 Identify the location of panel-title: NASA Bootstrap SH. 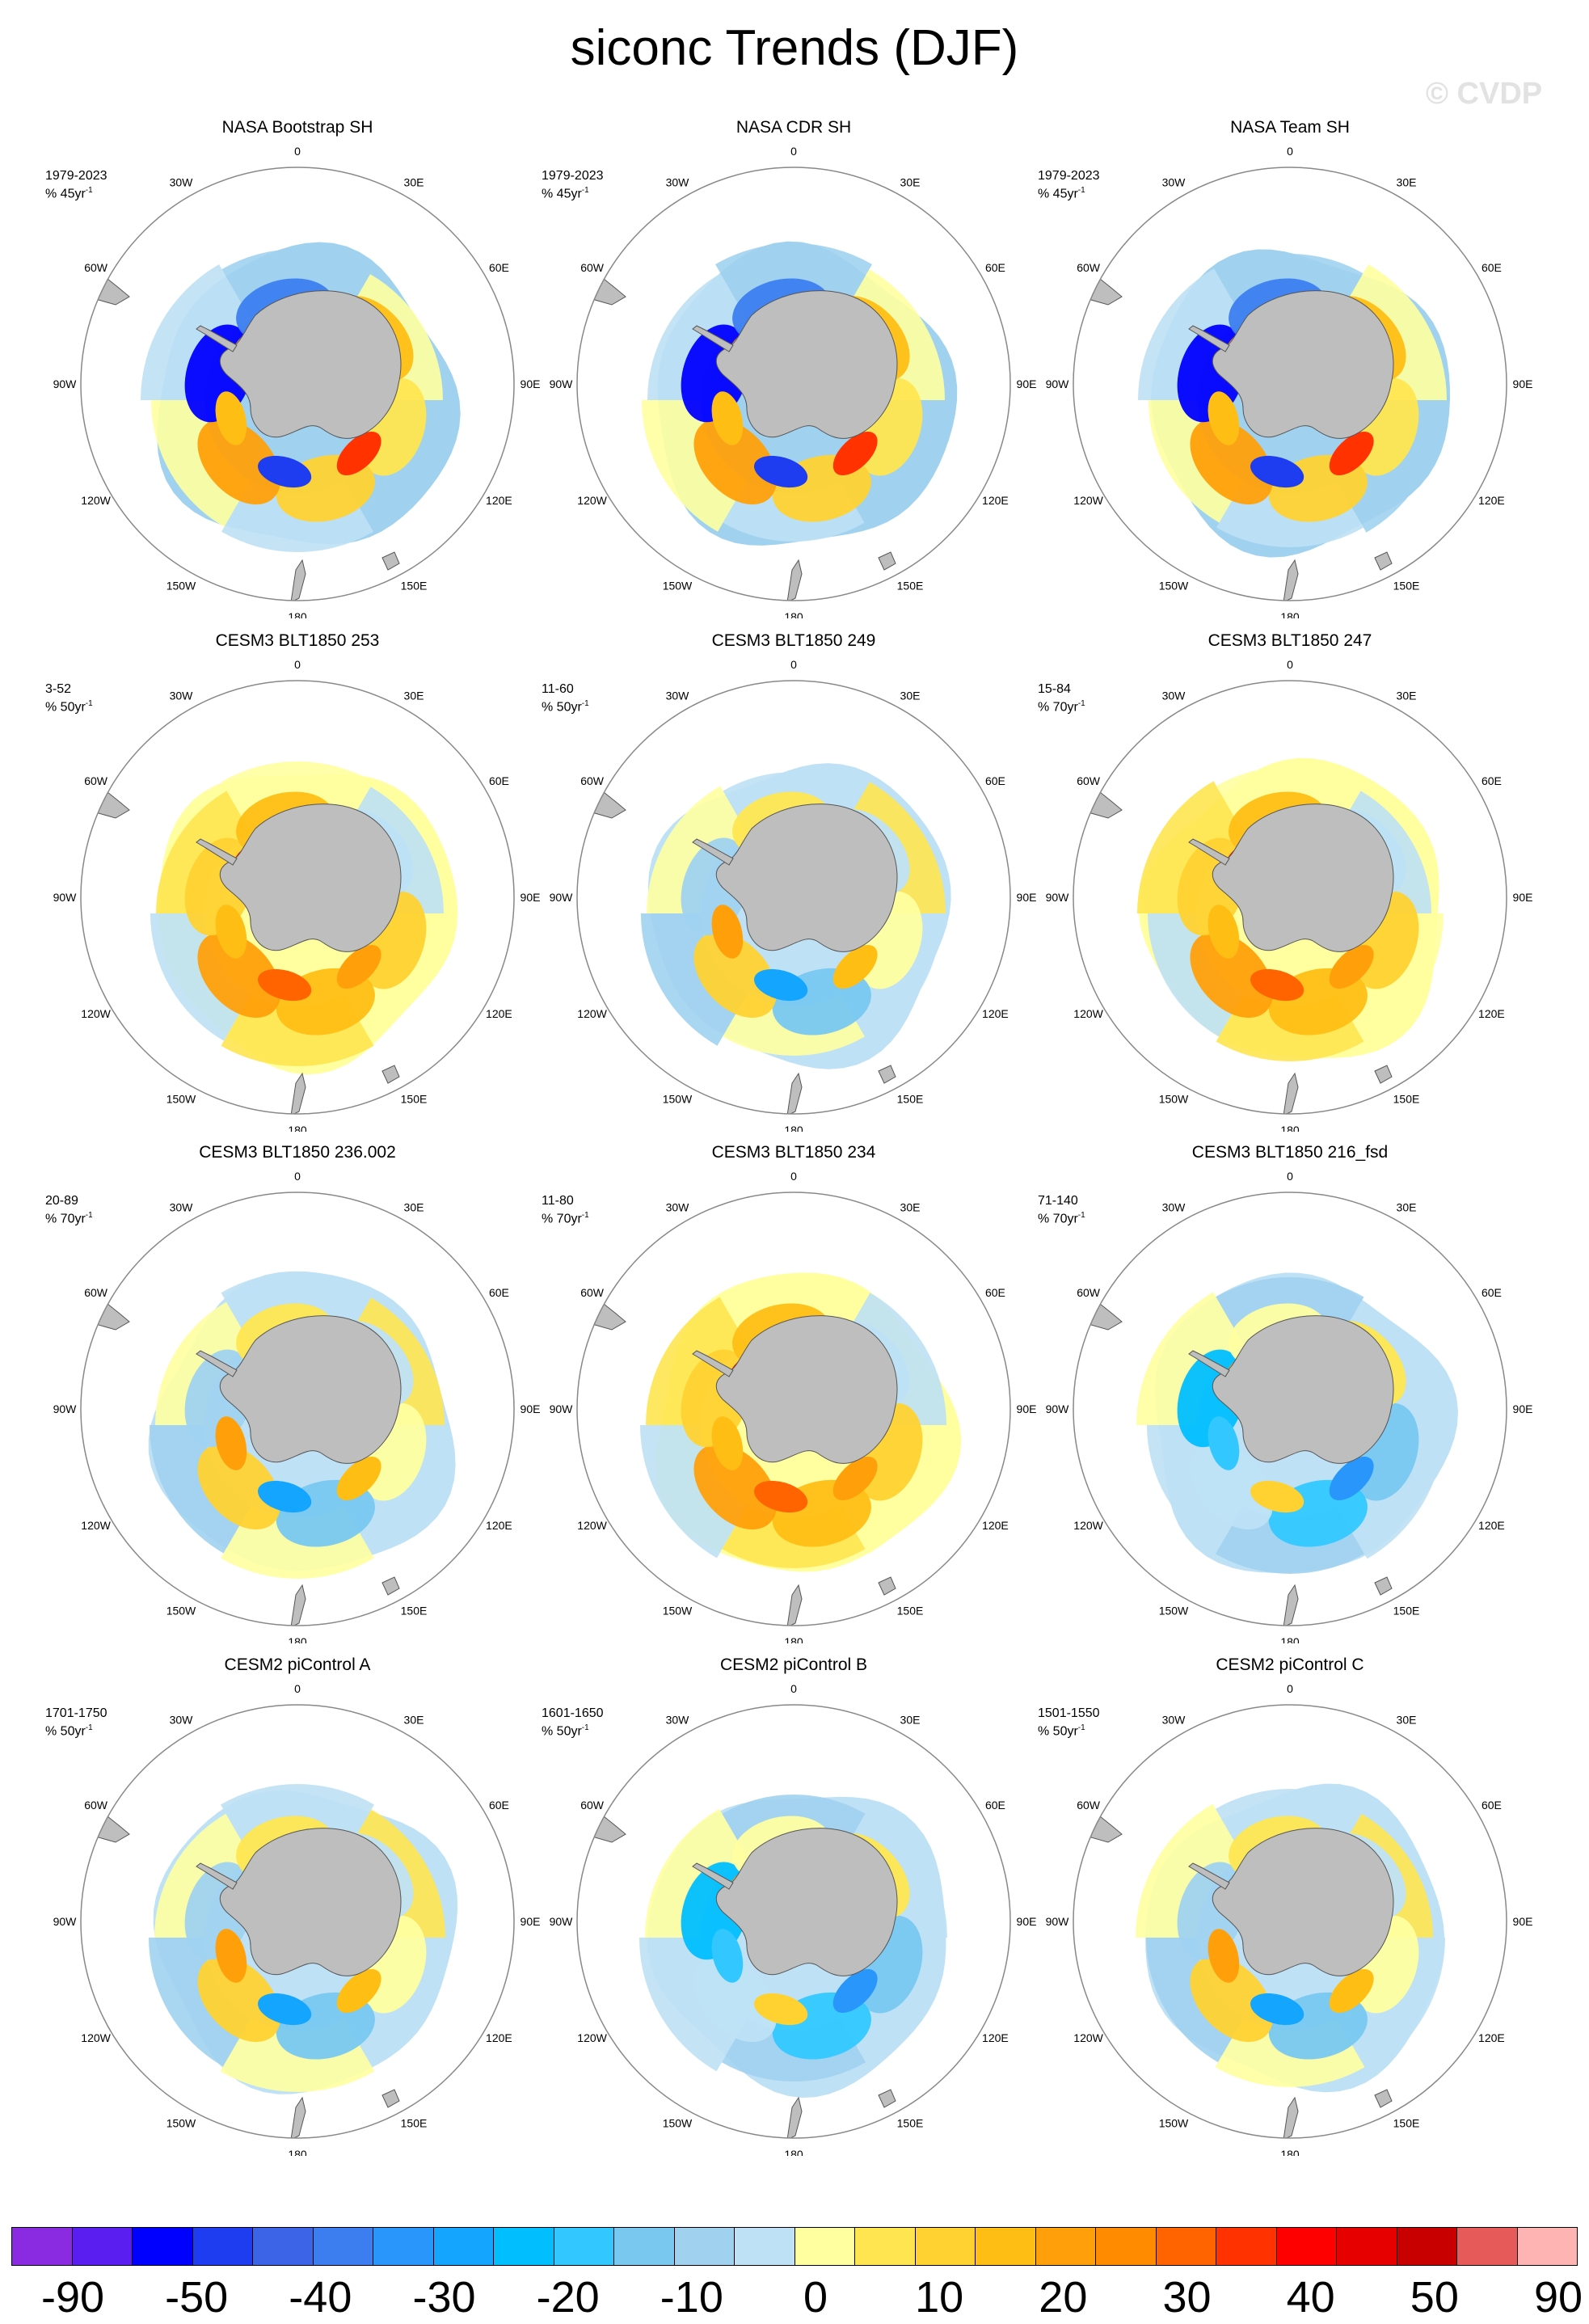
(297, 127).